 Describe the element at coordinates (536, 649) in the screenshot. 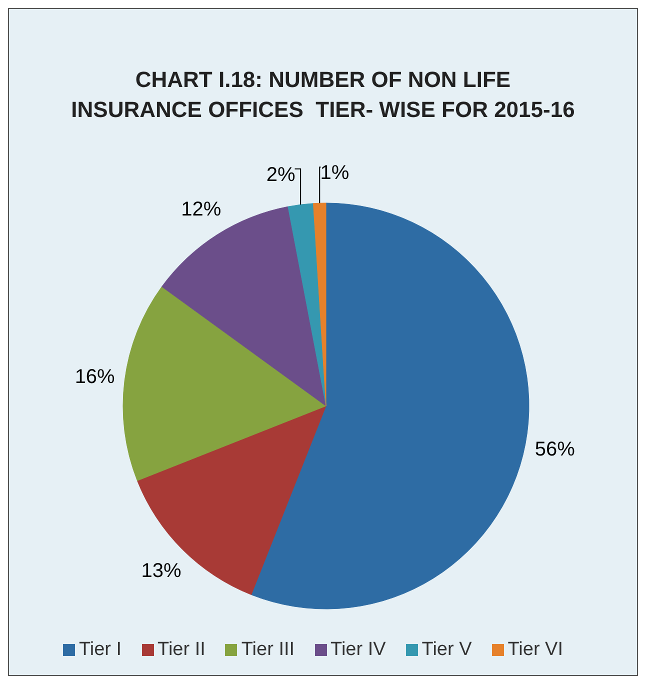

I see `legend-label: Tier VI` at that location.